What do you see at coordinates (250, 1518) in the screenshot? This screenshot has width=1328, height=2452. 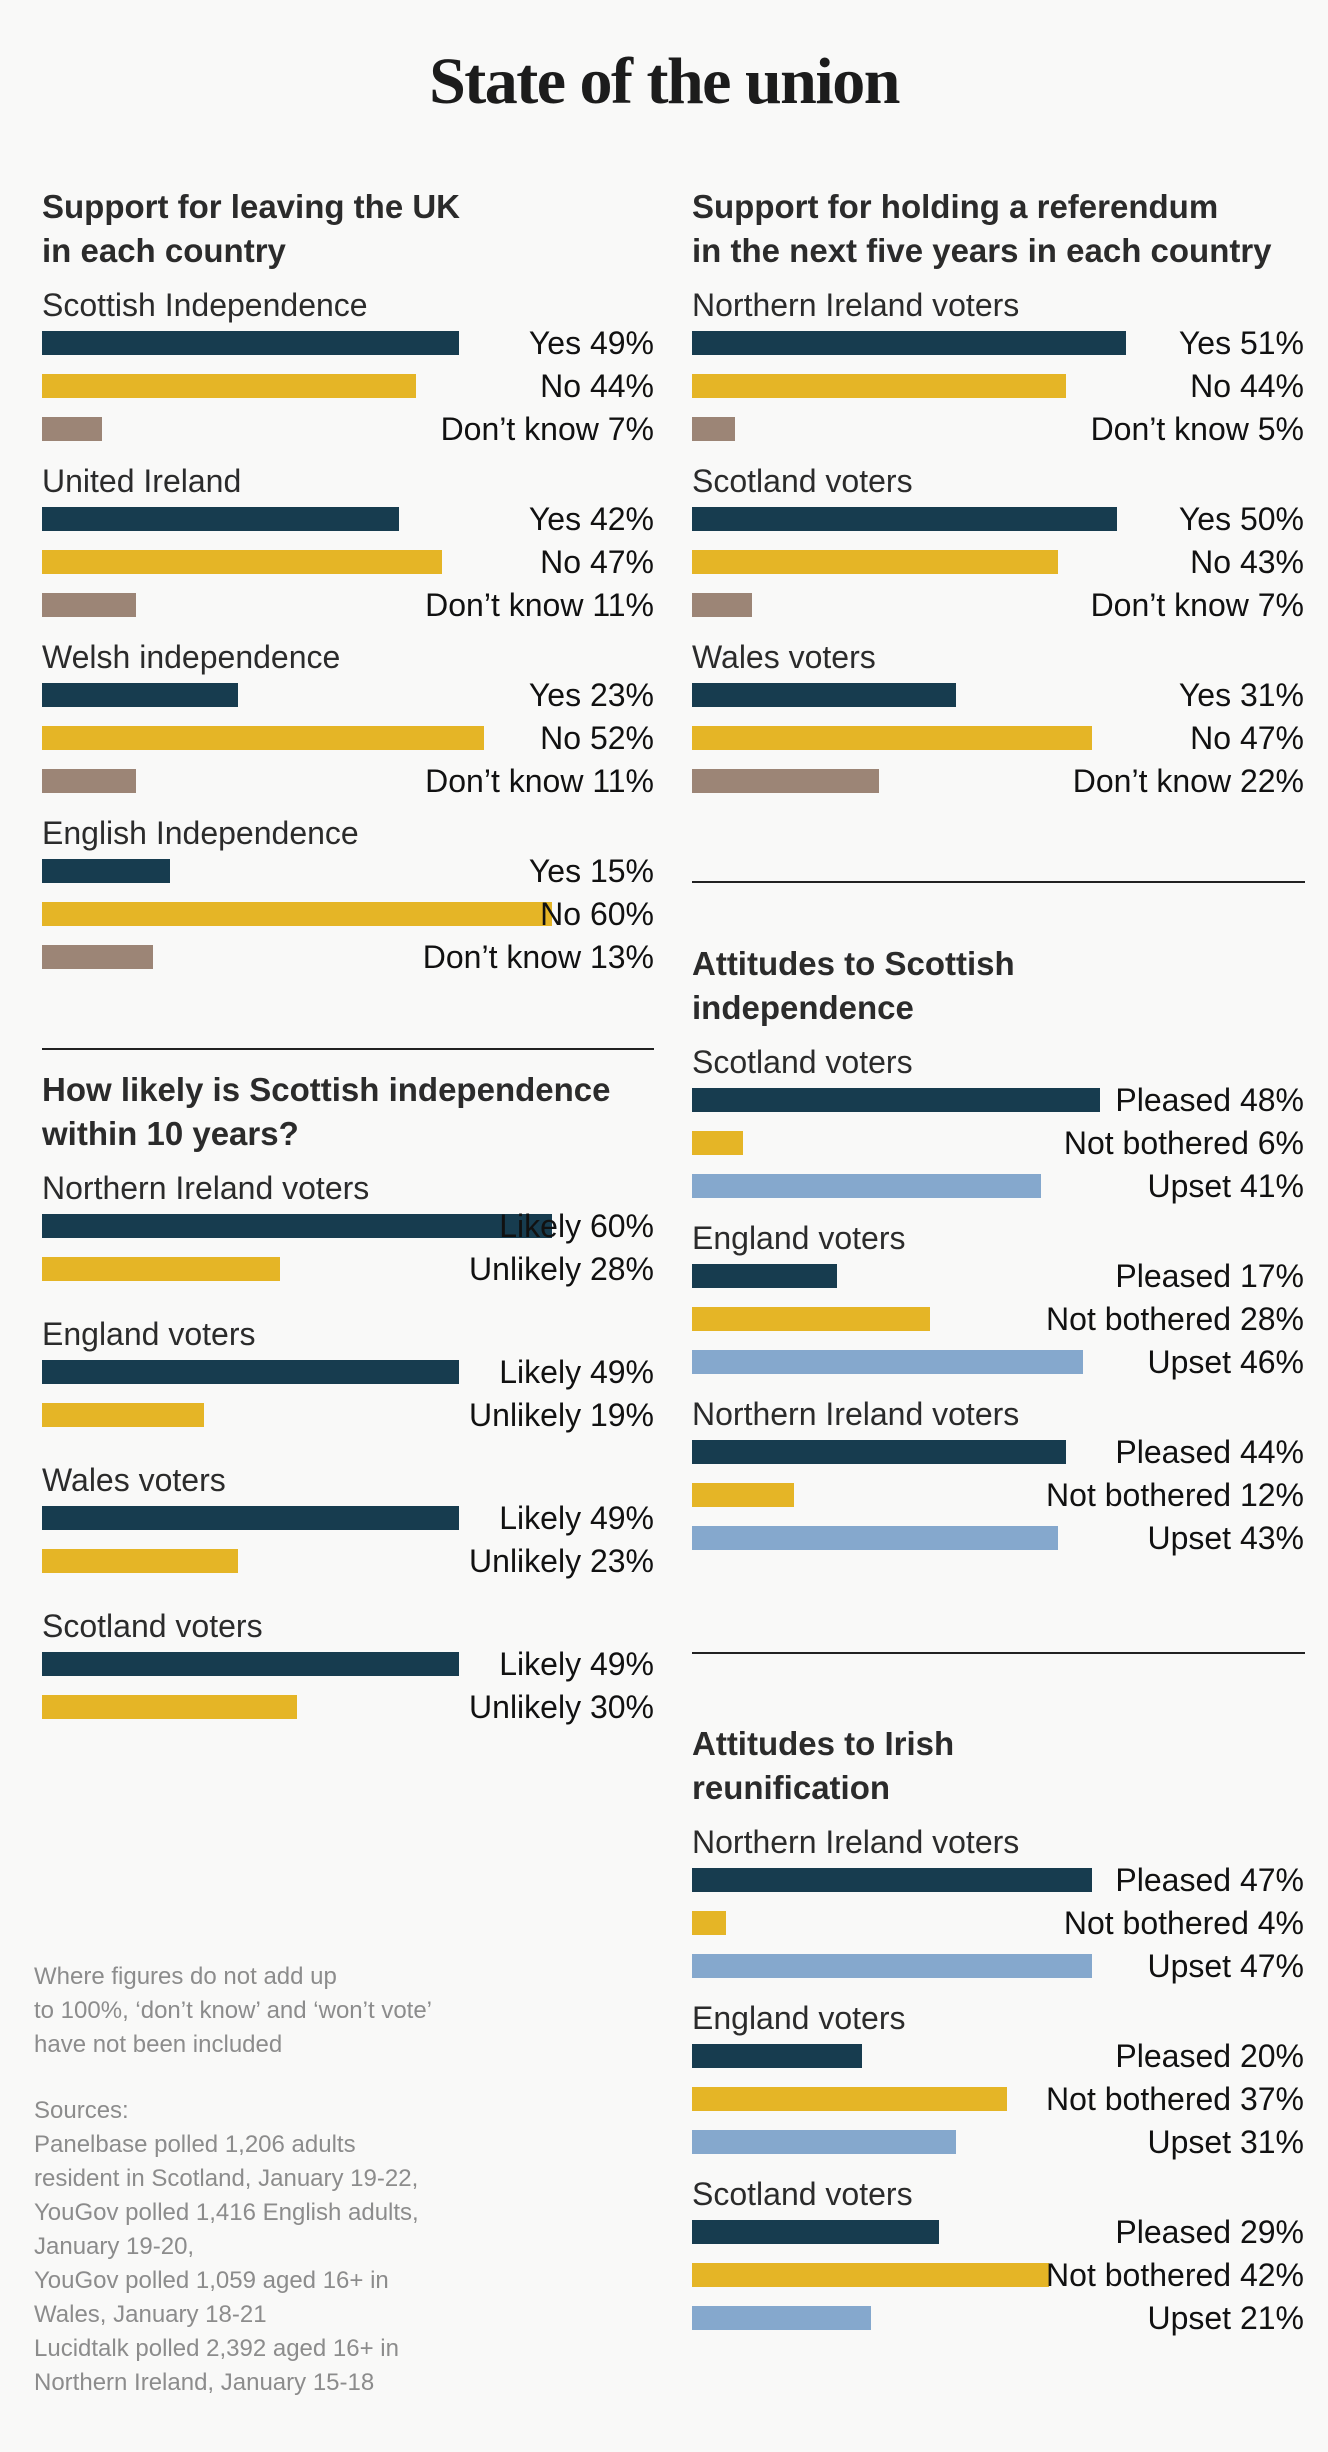 I see `bar-likely` at bounding box center [250, 1518].